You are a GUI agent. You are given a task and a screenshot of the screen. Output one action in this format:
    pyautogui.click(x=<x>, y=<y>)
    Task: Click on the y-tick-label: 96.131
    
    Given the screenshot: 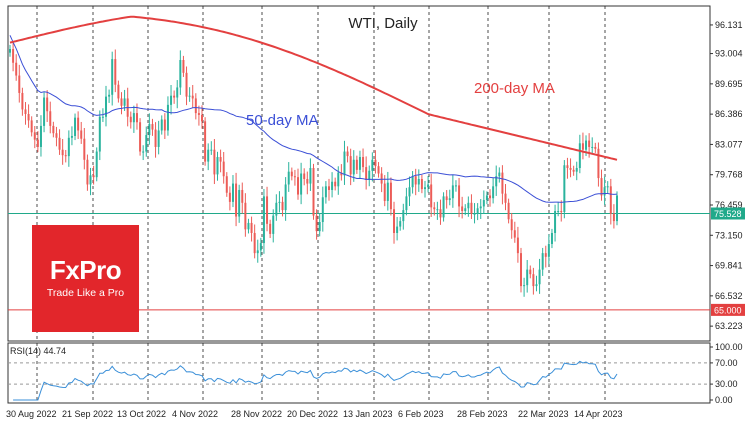 What is the action you would take?
    pyautogui.click(x=729, y=25)
    